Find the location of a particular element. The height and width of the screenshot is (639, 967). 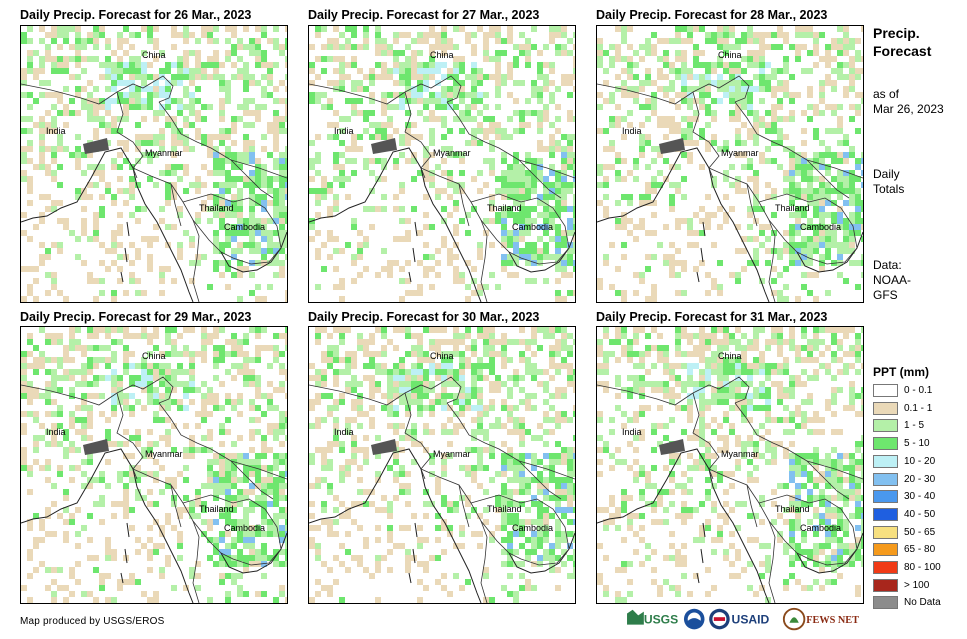

legend-item: 30 - 40 is located at coordinates (904, 496).